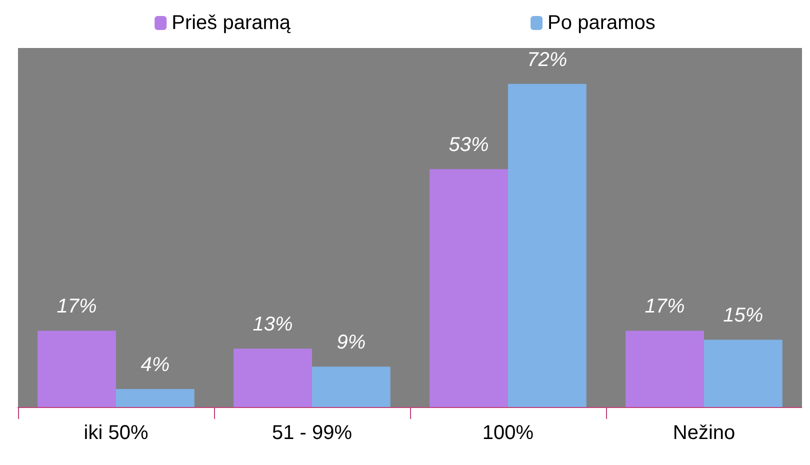 The width and height of the screenshot is (810, 465). Describe the element at coordinates (743, 315) in the screenshot. I see `data-label: 15%` at that location.